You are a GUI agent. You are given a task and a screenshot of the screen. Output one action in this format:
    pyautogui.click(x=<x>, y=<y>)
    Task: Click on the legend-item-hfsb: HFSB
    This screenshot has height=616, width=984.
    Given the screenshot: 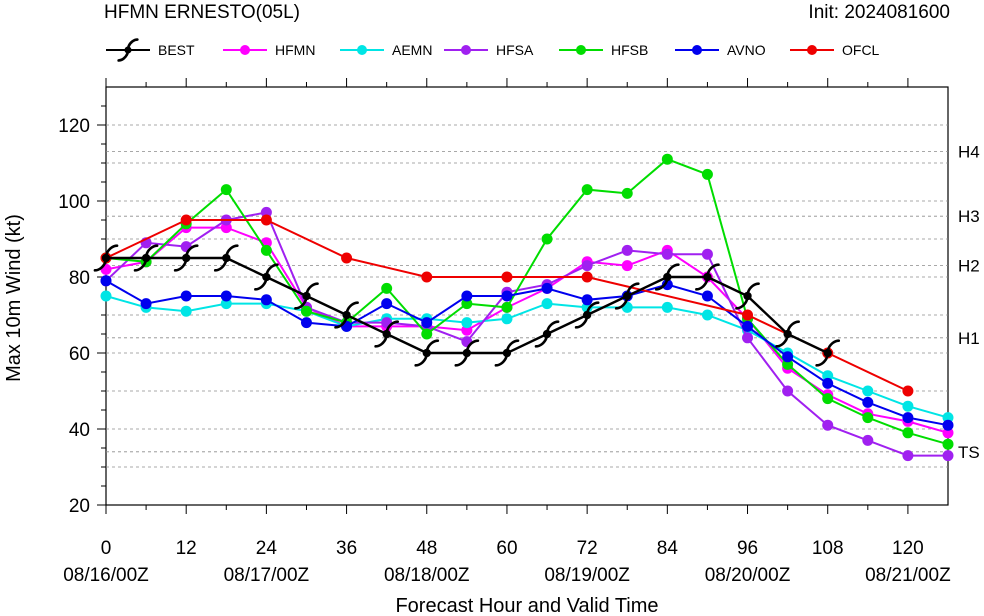 What is the action you would take?
    pyautogui.click(x=603, y=50)
    